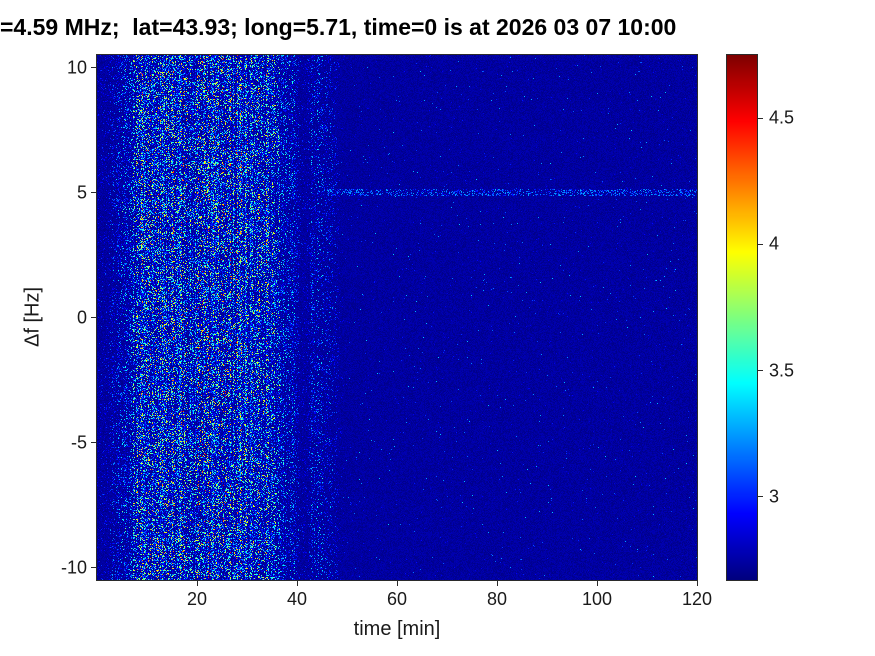 This screenshot has width=875, height=656. I want to click on y-axis-label: Δf [Hz], so click(32, 317).